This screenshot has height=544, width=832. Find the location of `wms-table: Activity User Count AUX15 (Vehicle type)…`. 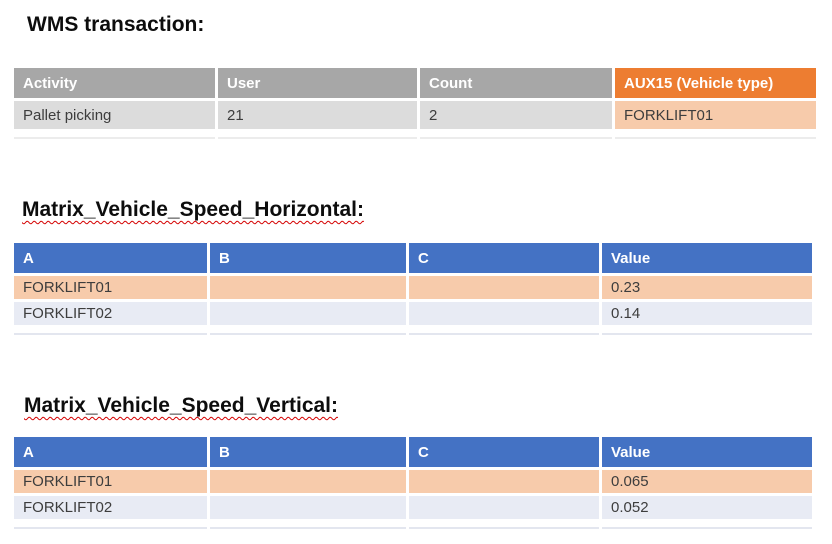

wms-table: Activity User Count AUX15 (Vehicle type)… is located at coordinates (415, 103).